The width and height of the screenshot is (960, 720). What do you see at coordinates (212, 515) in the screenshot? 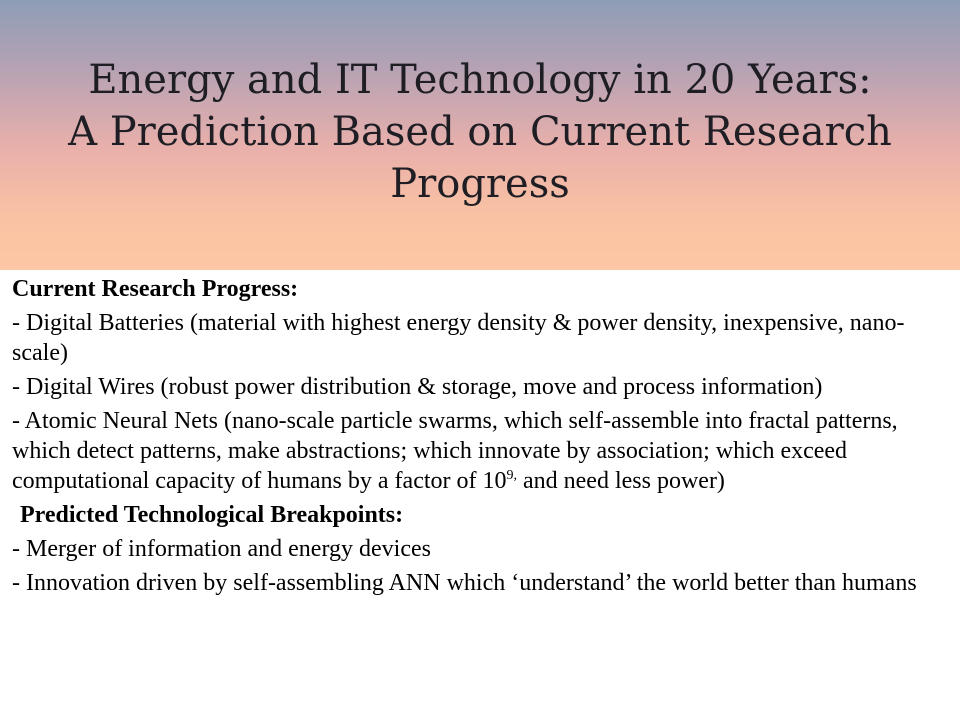
I see `section-heading-breakpoints: Predicted Technological Breakpoints:` at bounding box center [212, 515].